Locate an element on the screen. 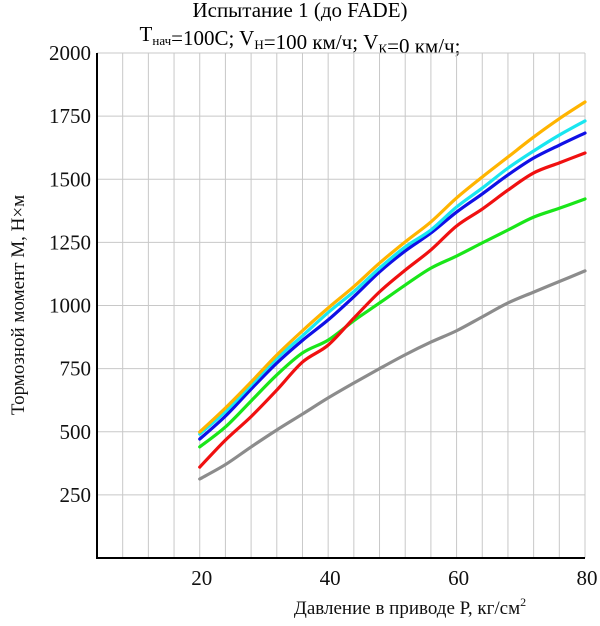  chart-subtitle: Tнач=100C; VН=100 км/ч; VК=0 км/ч; is located at coordinates (300, 40).